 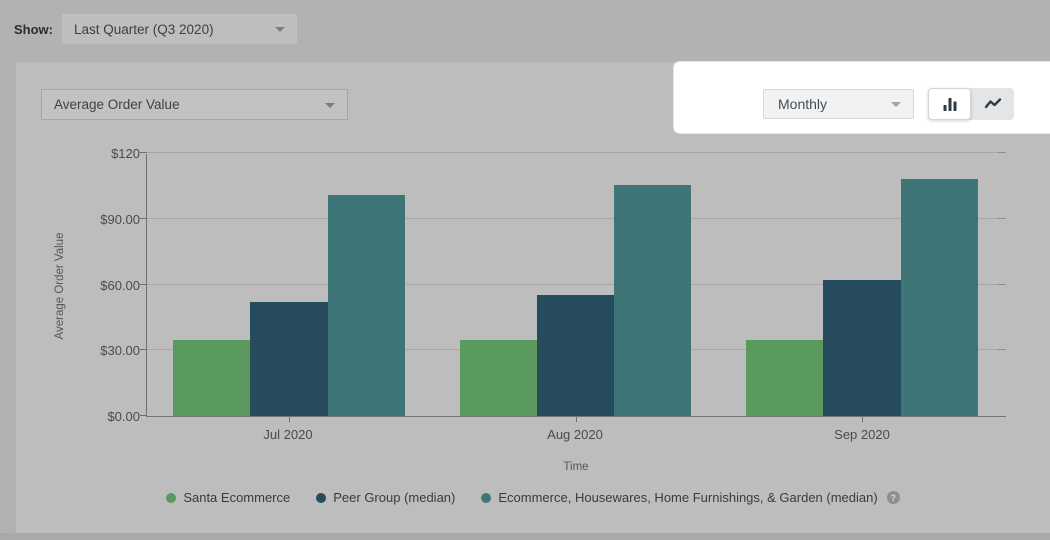 What do you see at coordinates (78, 285) in the screenshot?
I see `y-axis-labels: $0.00 $30.00 $60.00 $90.00 $120` at bounding box center [78, 285].